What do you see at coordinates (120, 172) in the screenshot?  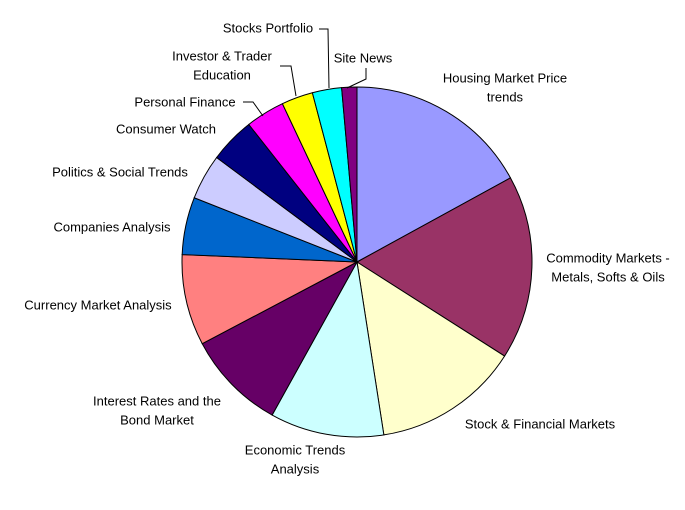 I see `slice-label: Politics & Social Trends` at bounding box center [120, 172].